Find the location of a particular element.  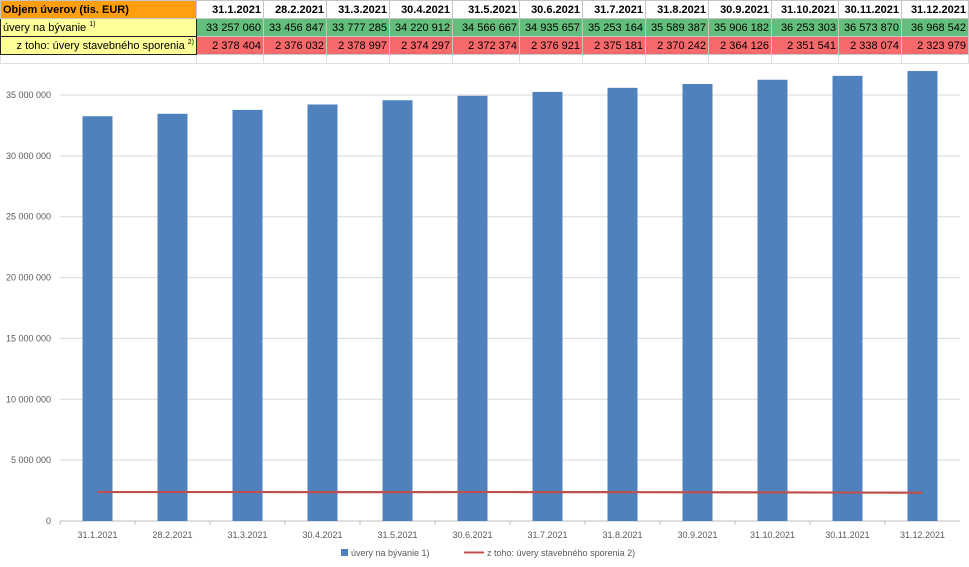

date-cell: 30.4.2021 is located at coordinates (421, 9).